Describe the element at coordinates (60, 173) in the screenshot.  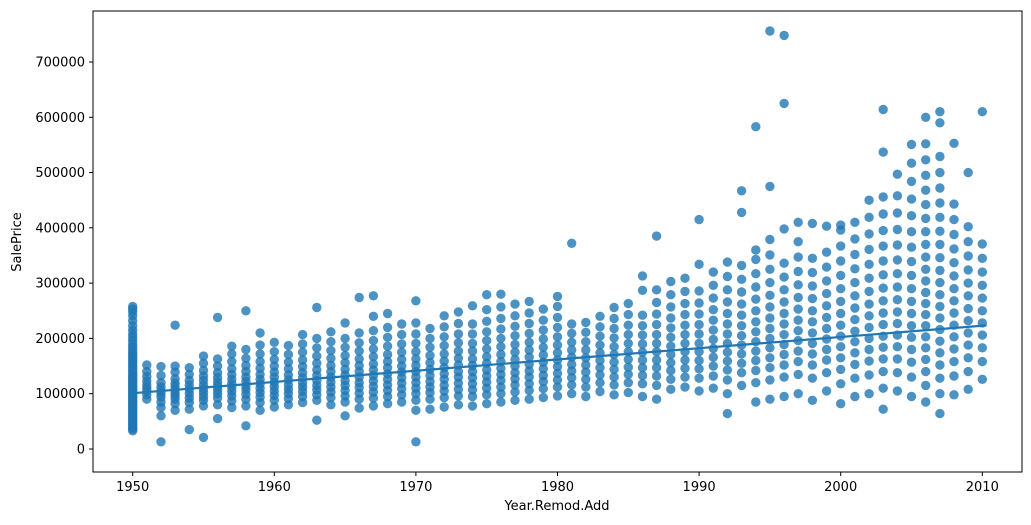
I see `y-tick-label: 500000` at that location.